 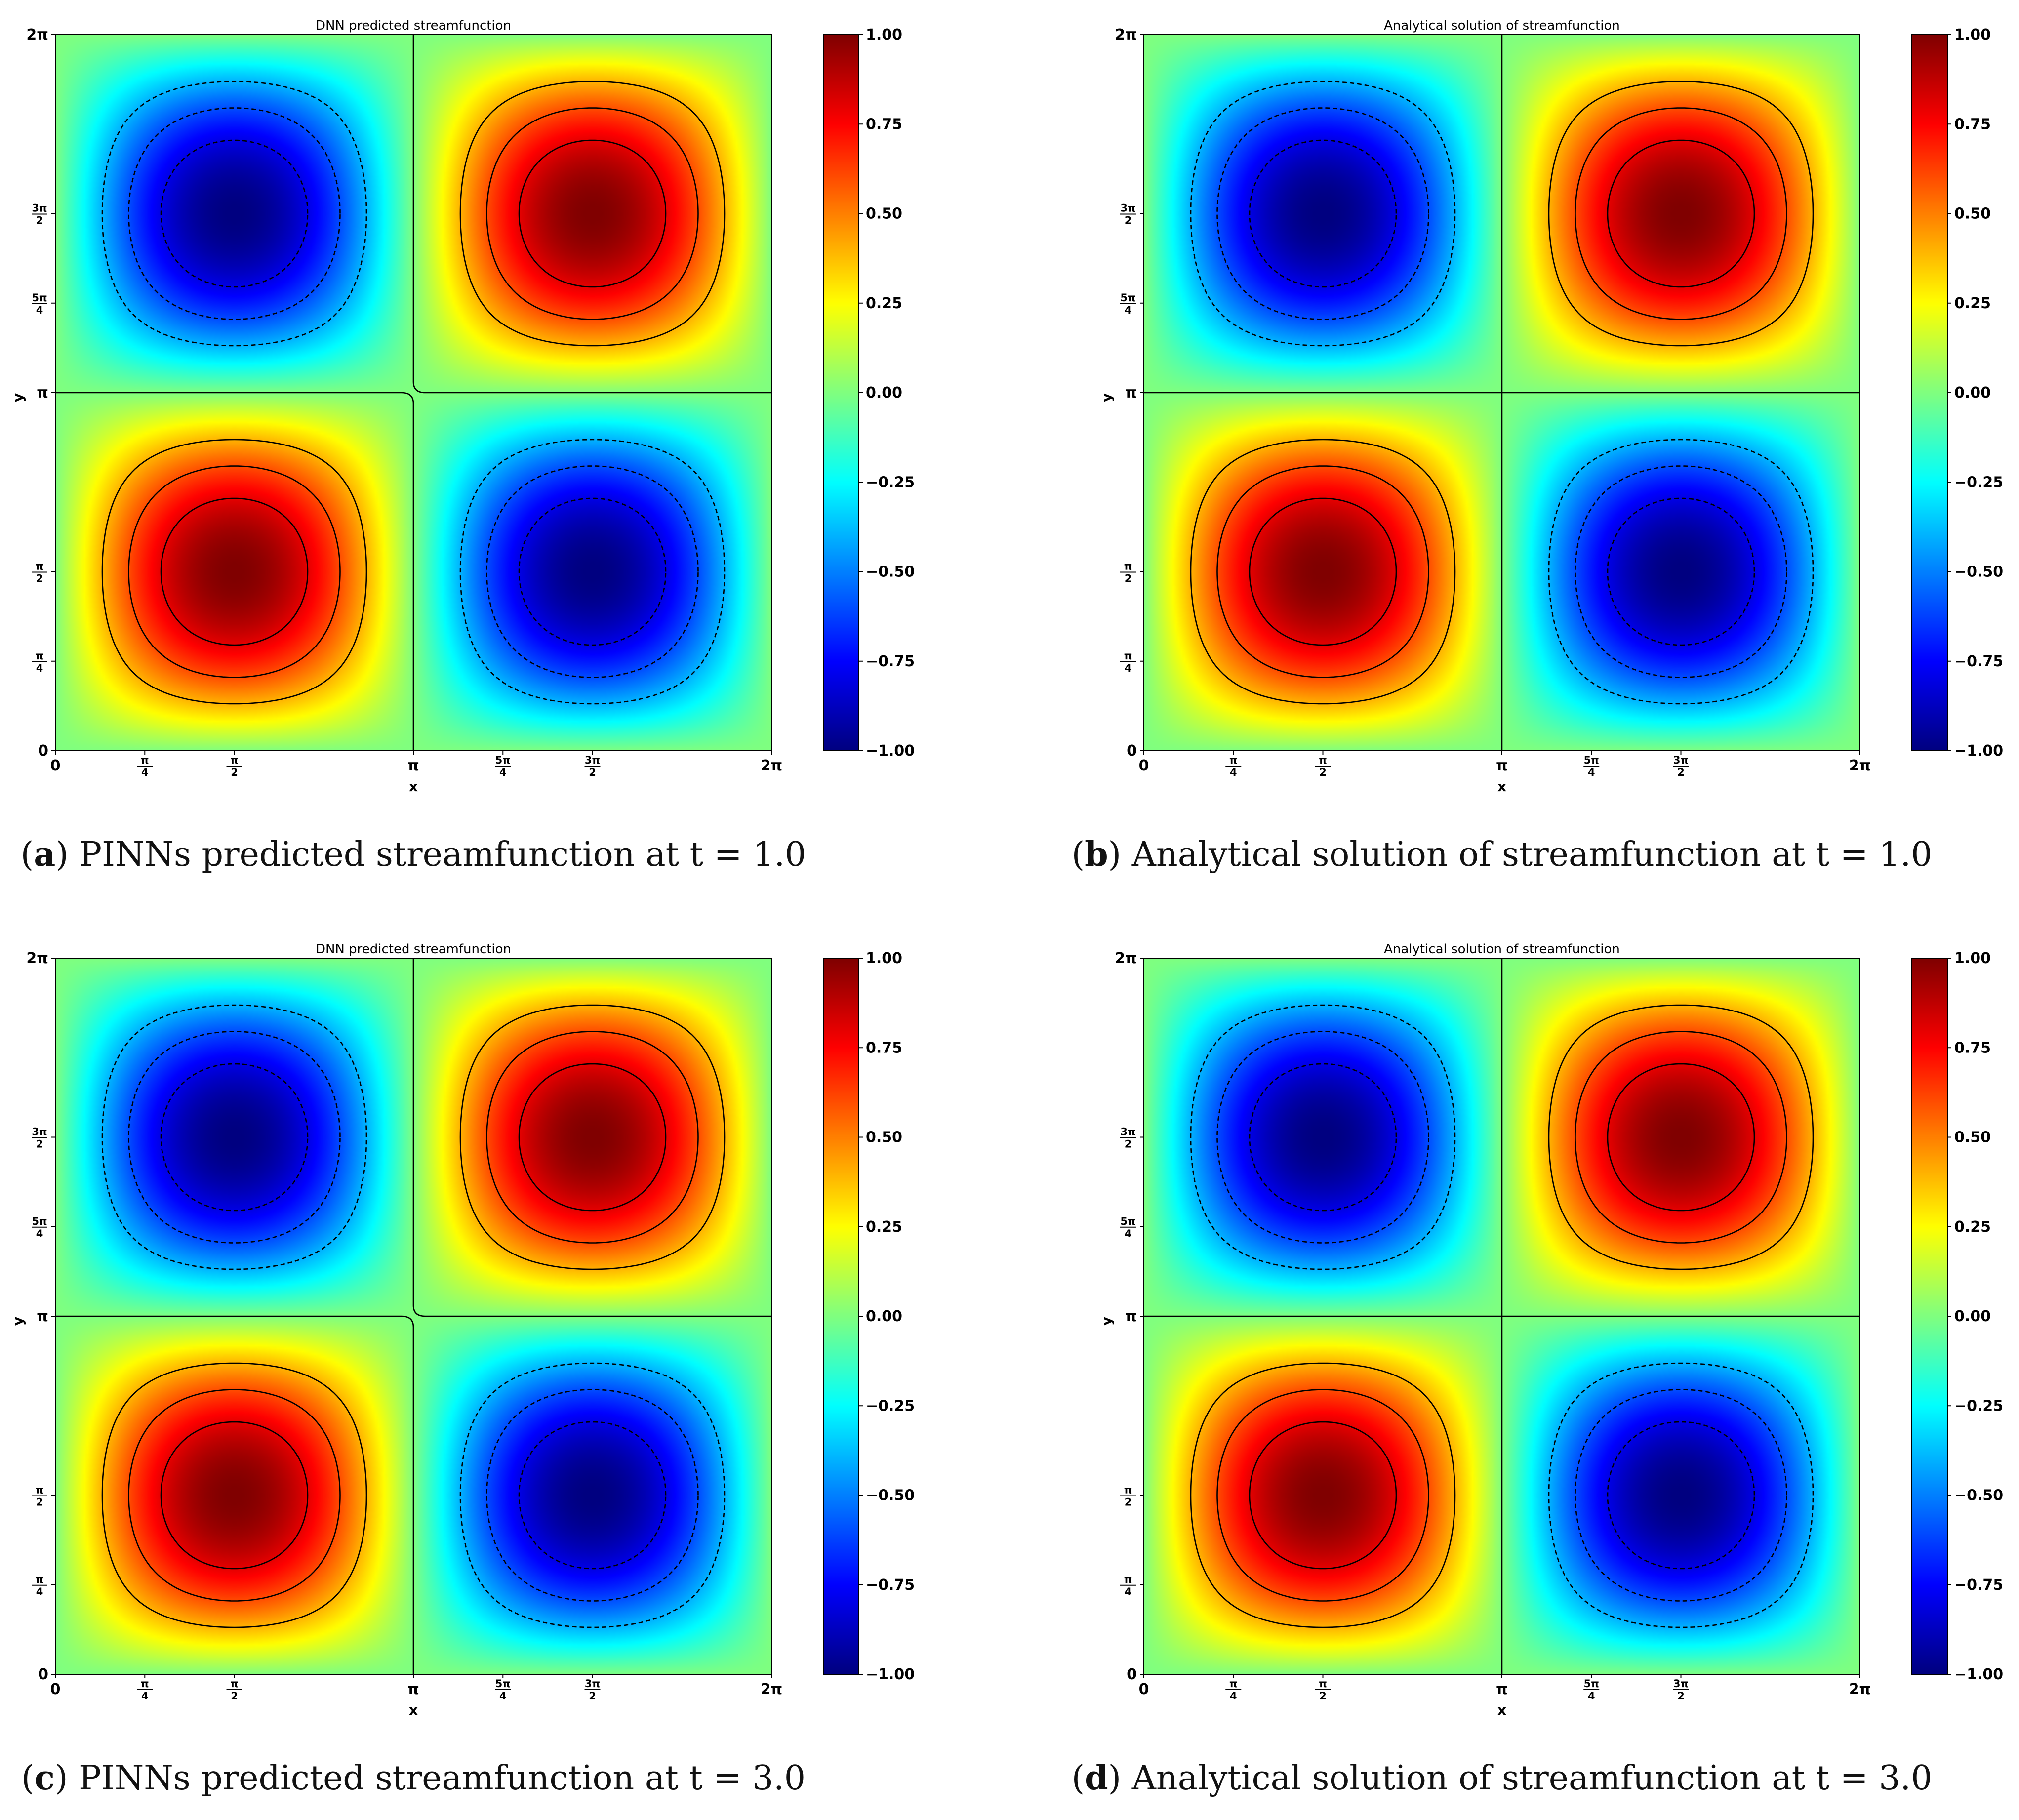 I want to click on x-tick-label: 3π2, so click(x=1681, y=1690).